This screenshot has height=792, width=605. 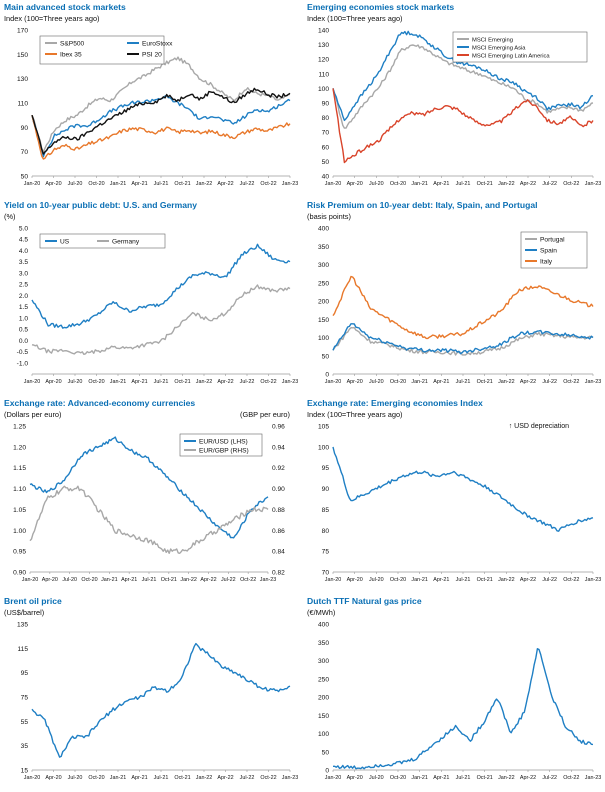 I want to click on y-tick-label: 100, so click(x=323, y=89).